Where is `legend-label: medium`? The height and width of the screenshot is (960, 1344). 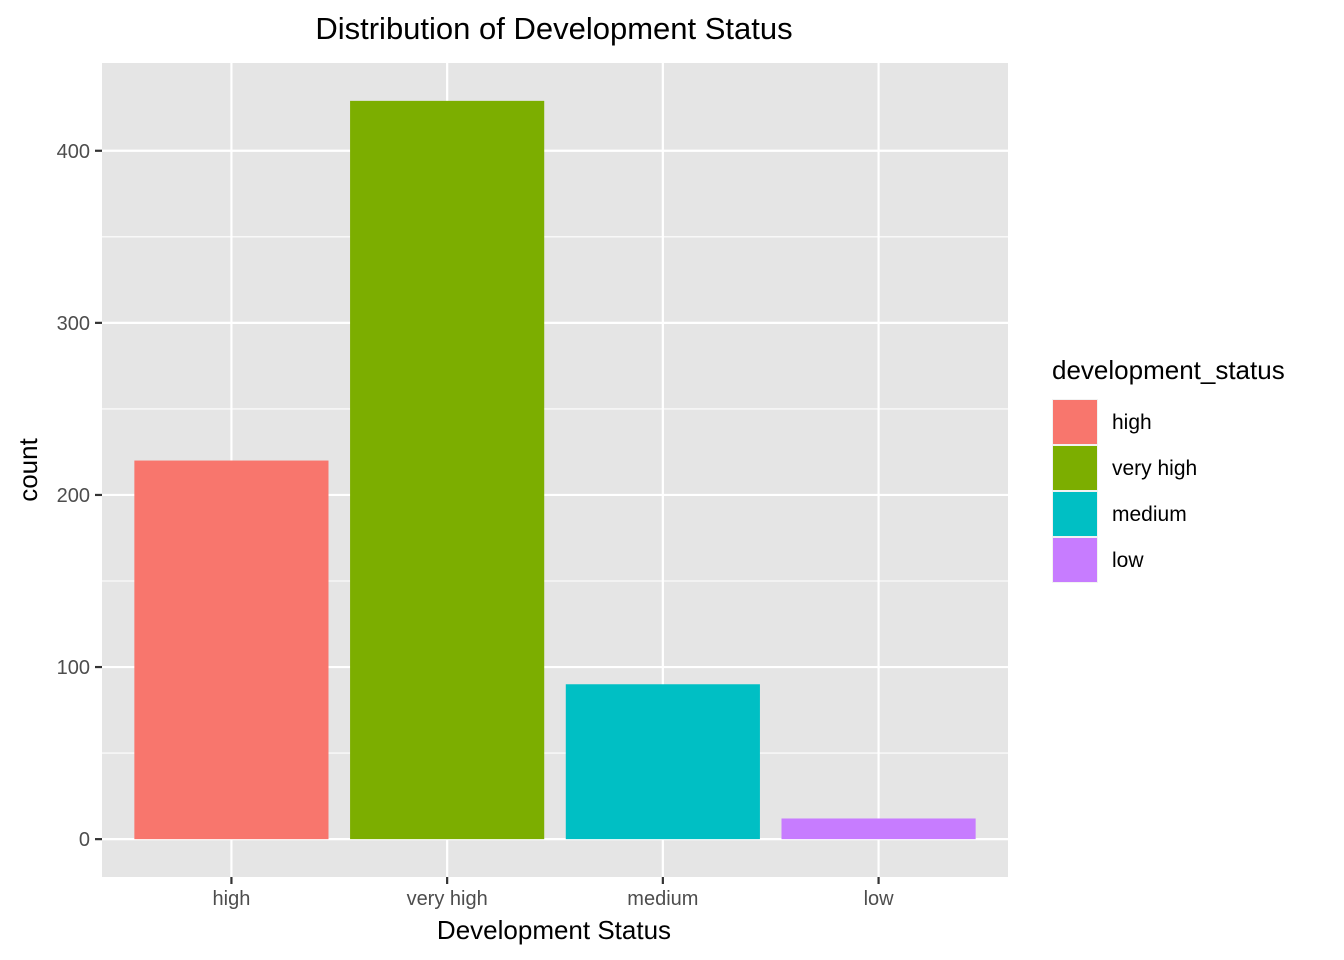
legend-label: medium is located at coordinates (1149, 514).